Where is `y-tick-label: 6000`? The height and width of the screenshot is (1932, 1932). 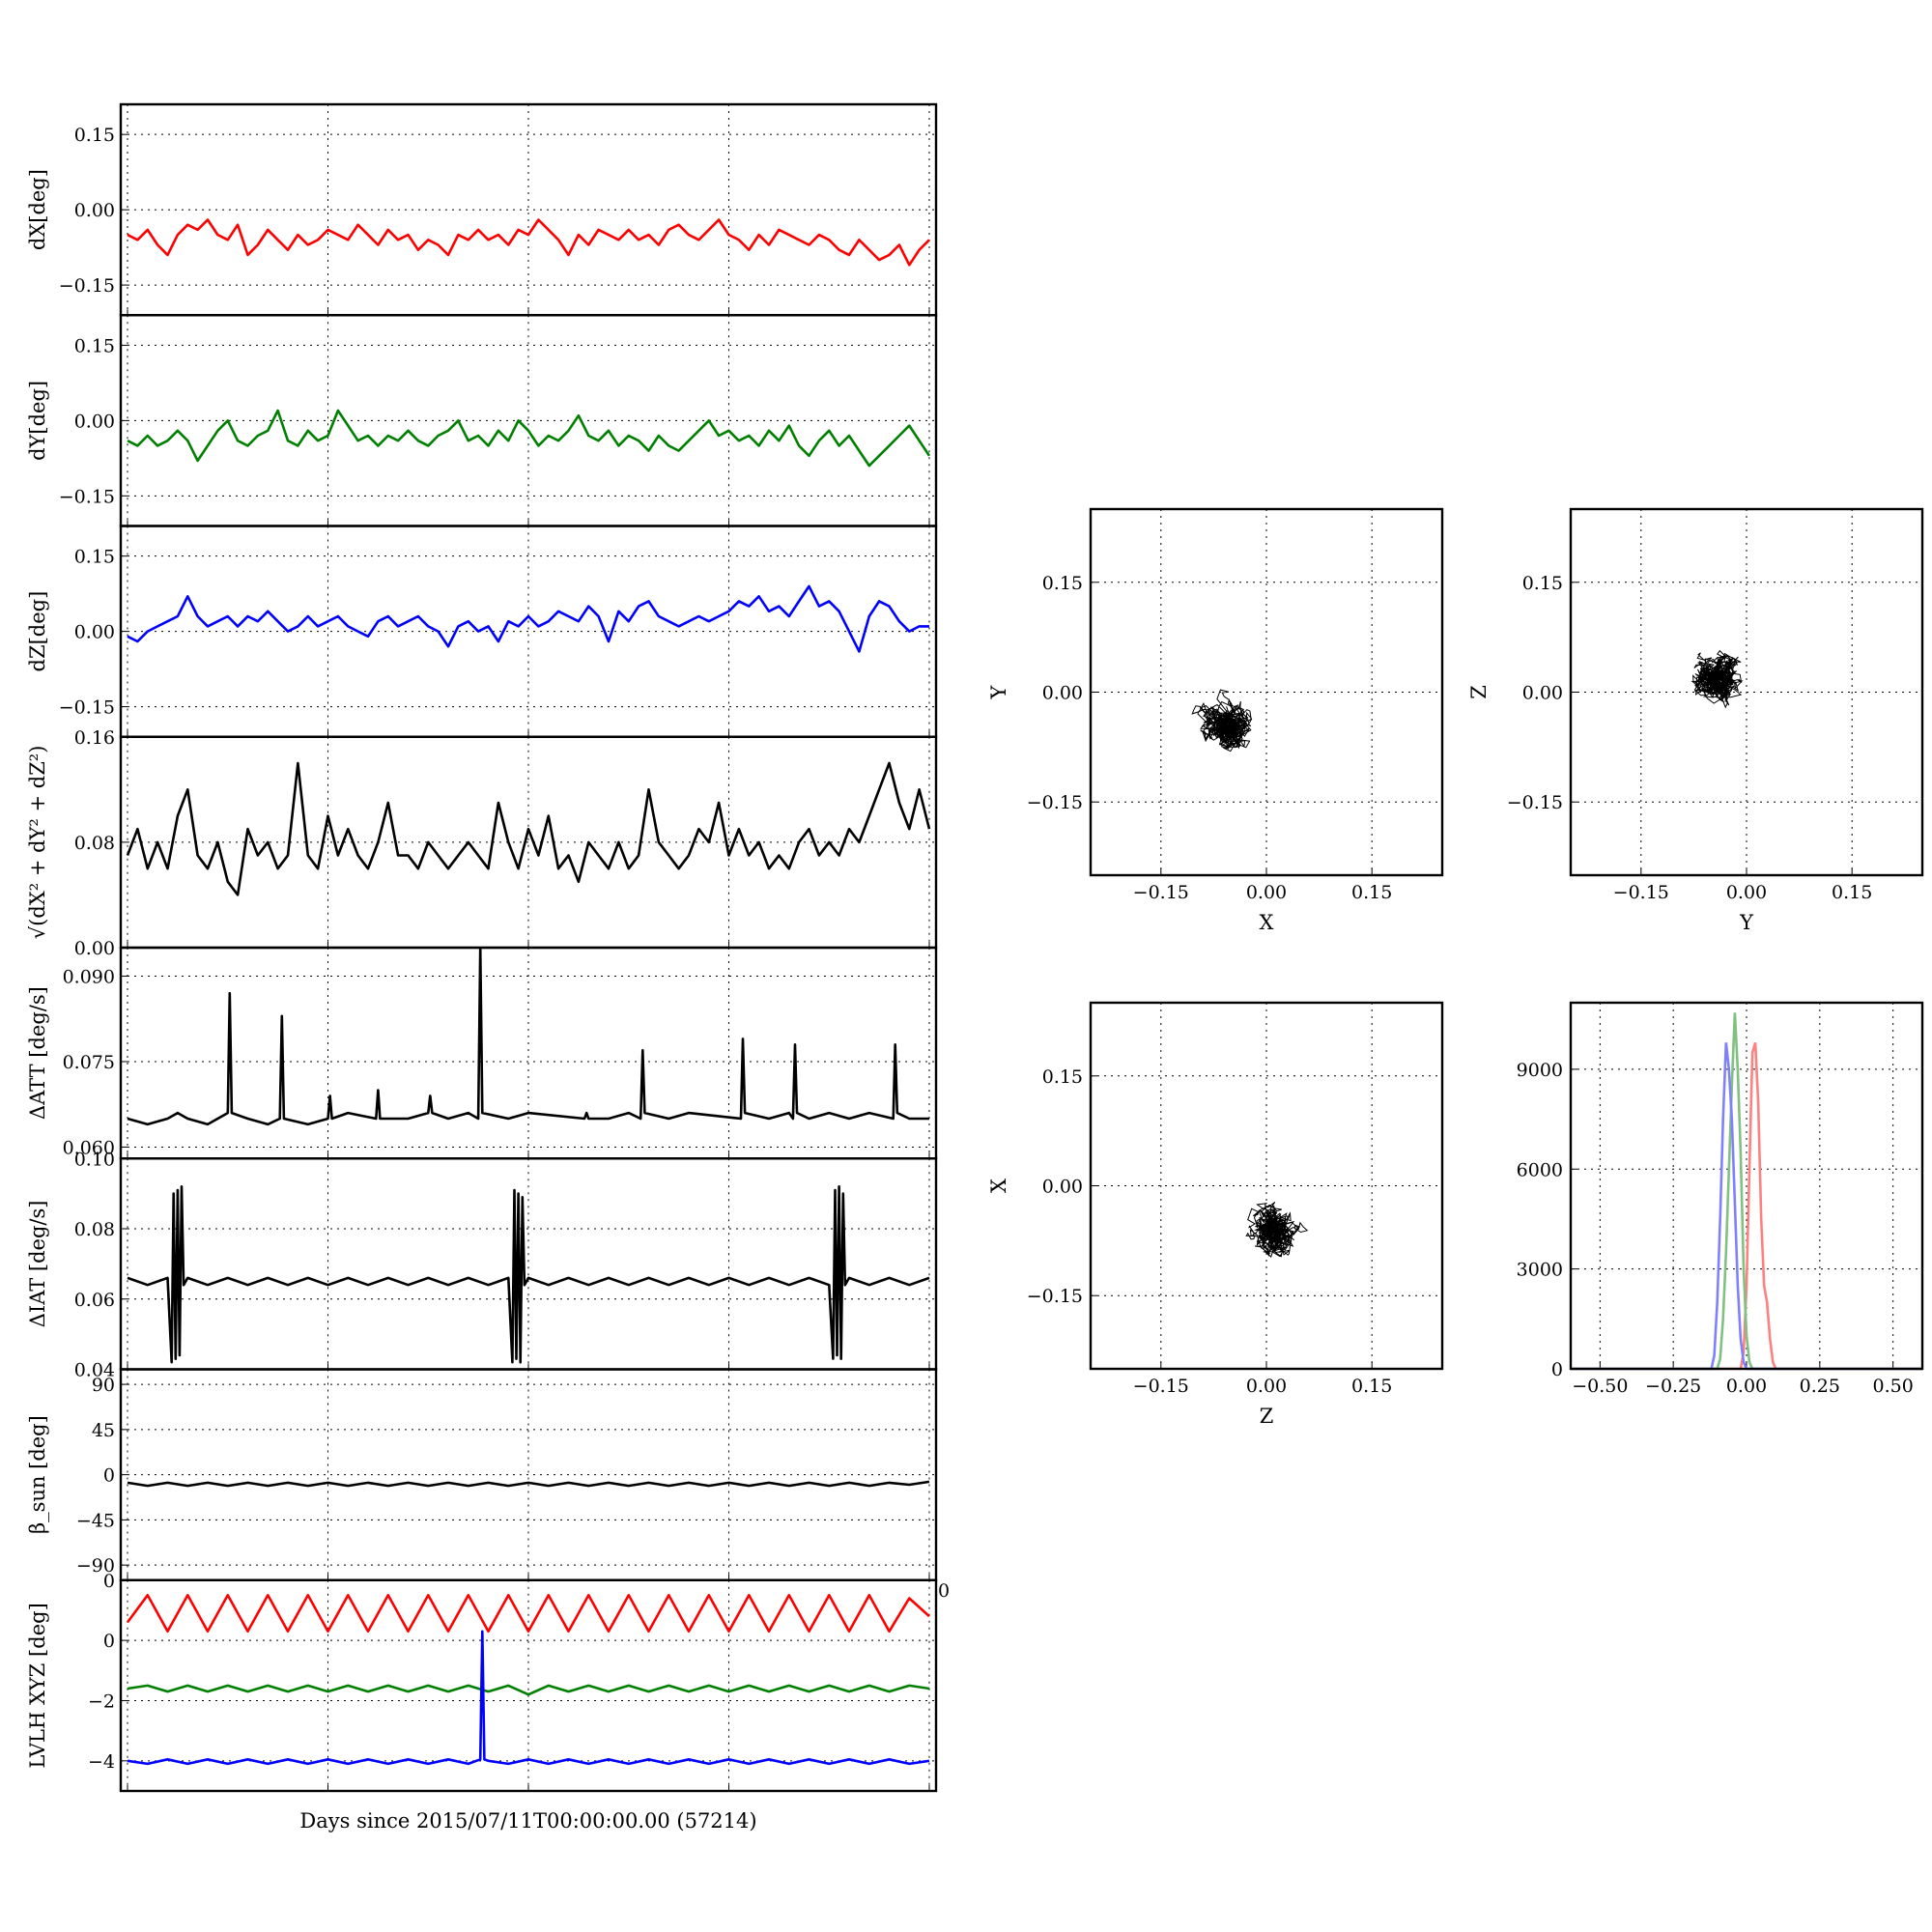
y-tick-label: 6000 is located at coordinates (1540, 1169).